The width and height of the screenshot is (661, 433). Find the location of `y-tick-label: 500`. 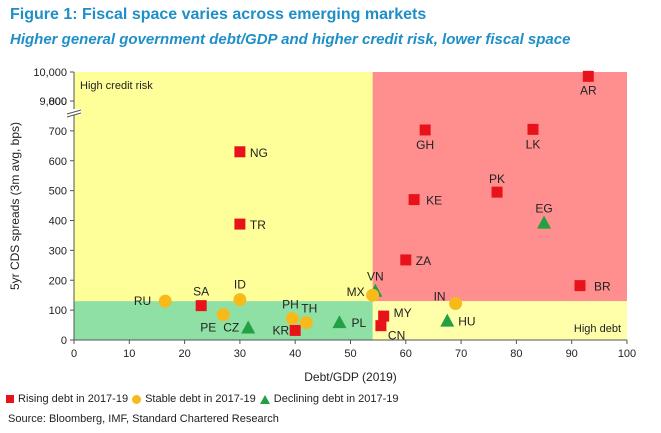

y-tick-label: 500 is located at coordinates (58, 192).